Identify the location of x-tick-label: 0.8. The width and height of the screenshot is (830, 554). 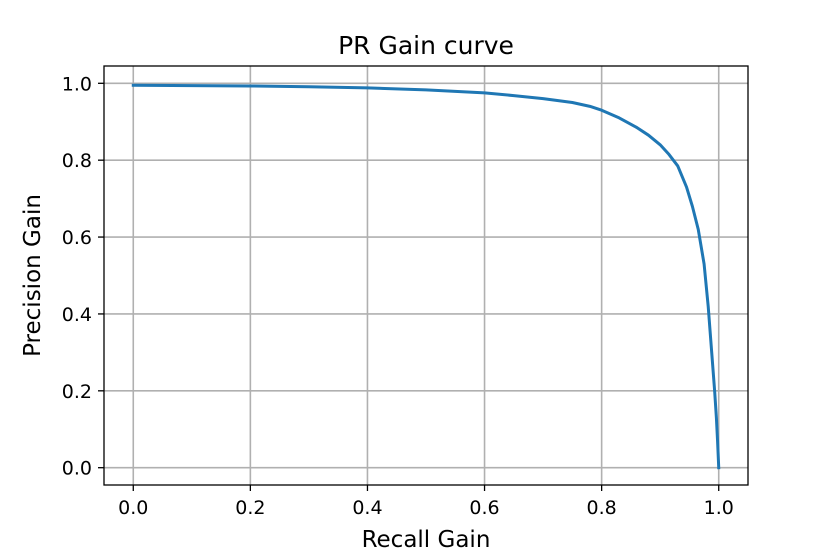
(602, 508).